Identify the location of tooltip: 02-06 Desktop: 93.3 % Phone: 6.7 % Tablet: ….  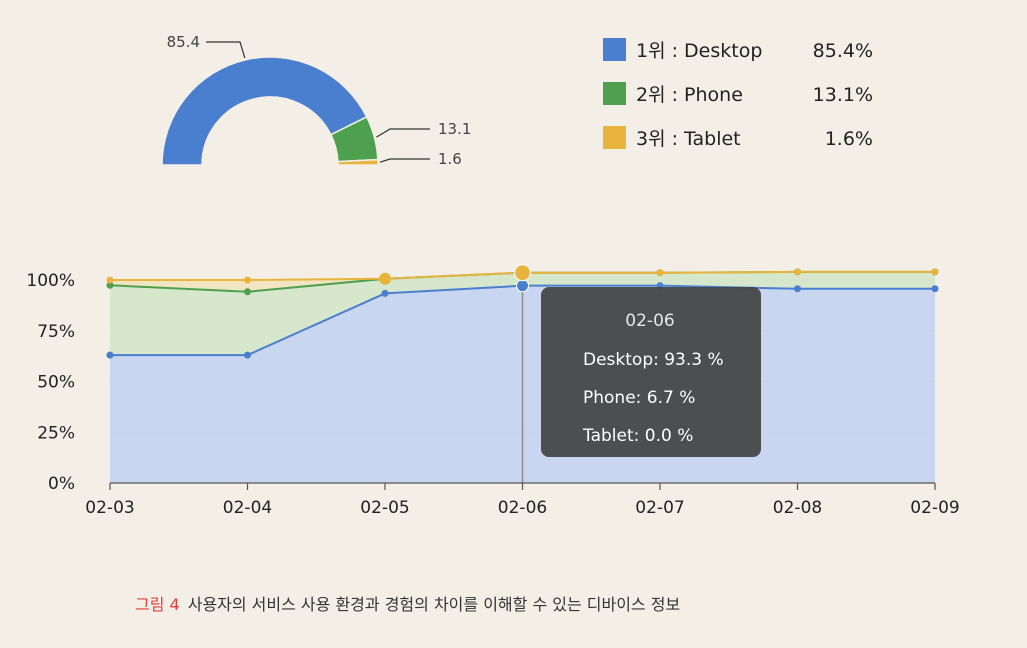
(651, 372).